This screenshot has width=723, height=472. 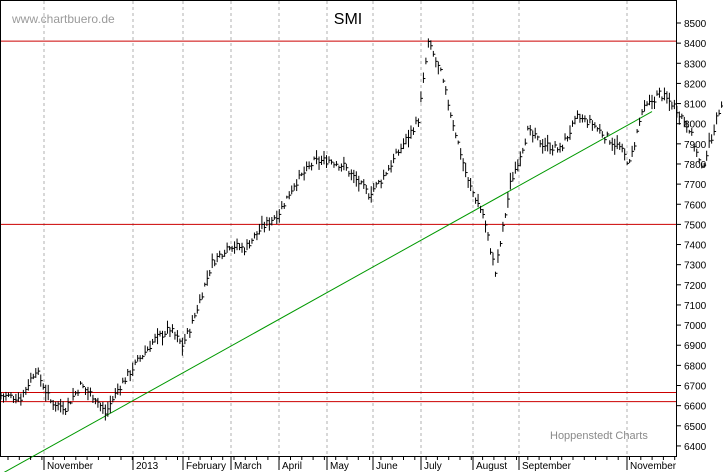 What do you see at coordinates (348, 19) in the screenshot?
I see `chart-title: SMI` at bounding box center [348, 19].